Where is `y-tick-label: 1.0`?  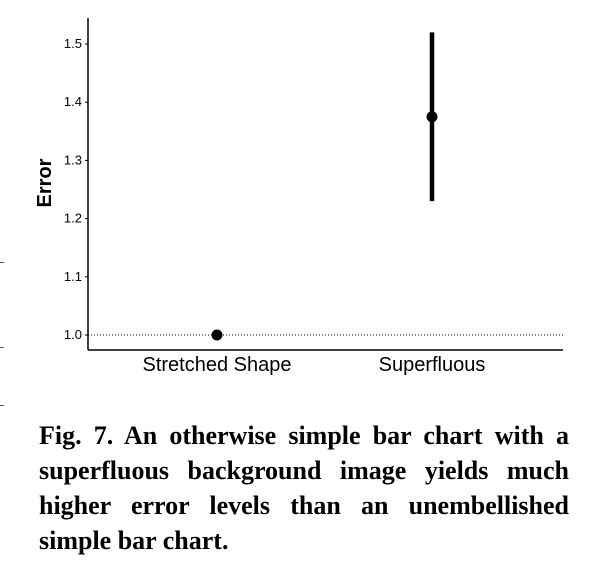 y-tick-label: 1.0 is located at coordinates (73, 334).